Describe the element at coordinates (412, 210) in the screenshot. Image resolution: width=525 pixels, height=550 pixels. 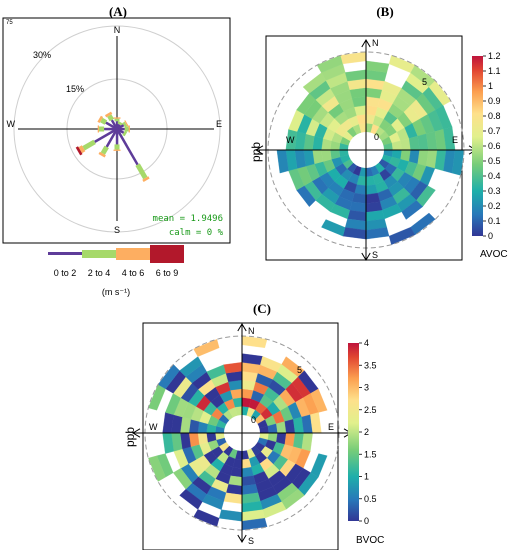
I see `cell-r6-s9` at that location.